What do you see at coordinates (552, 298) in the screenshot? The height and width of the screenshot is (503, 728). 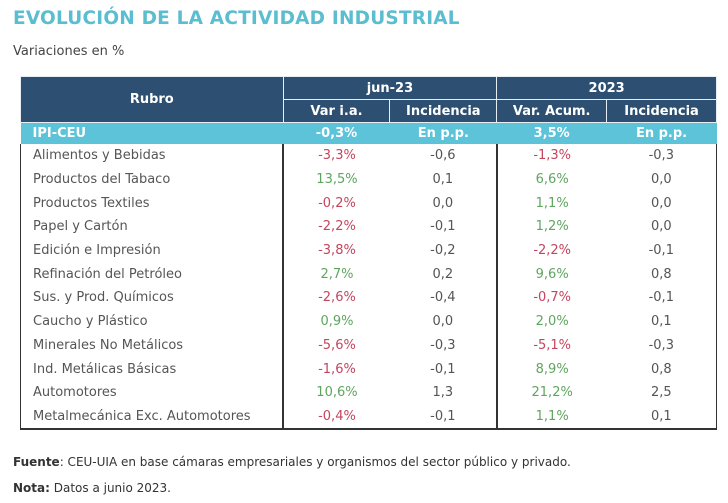 I see `var-acum: -0,7%` at bounding box center [552, 298].